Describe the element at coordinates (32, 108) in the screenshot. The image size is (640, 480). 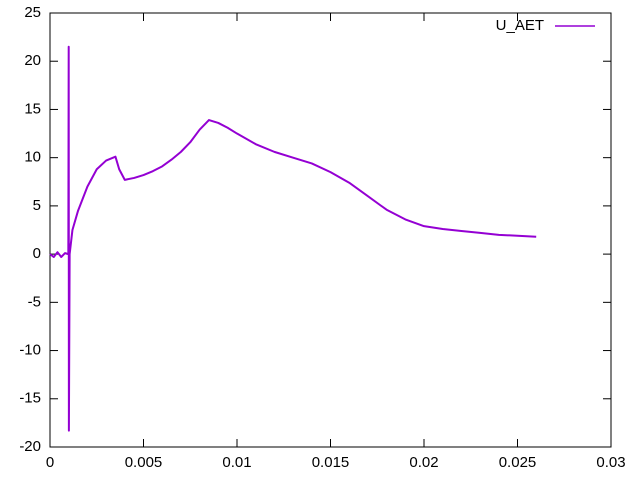
I see `y-tick-label: 15` at that location.